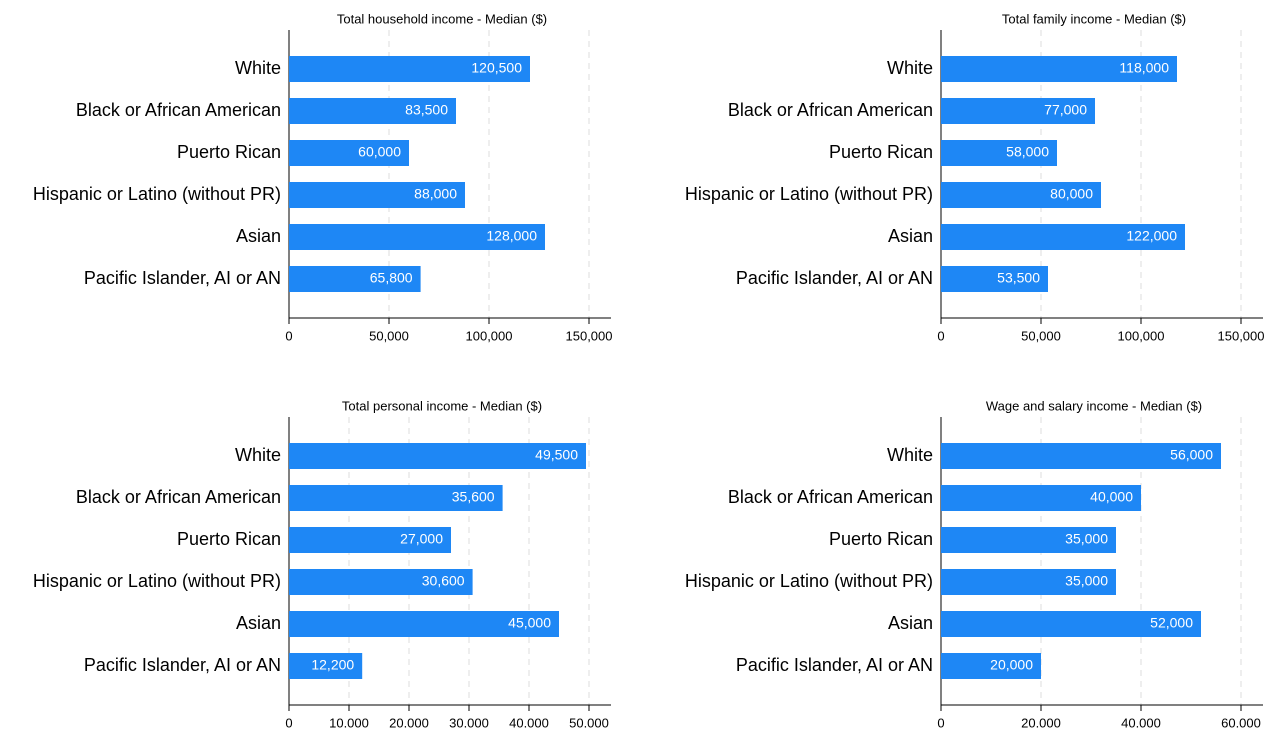  Describe the element at coordinates (556, 455) in the screenshot. I see `value-label: 49,500` at that location.